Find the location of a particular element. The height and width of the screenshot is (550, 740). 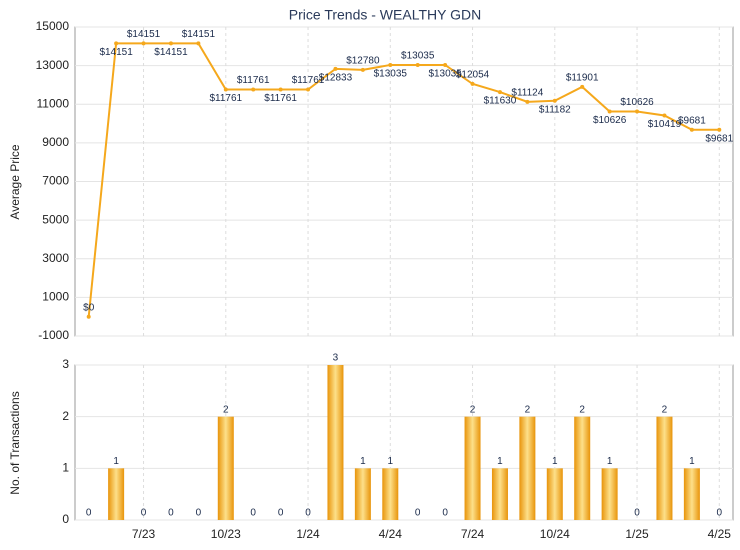

data-label: $11124 is located at coordinates (527, 92).